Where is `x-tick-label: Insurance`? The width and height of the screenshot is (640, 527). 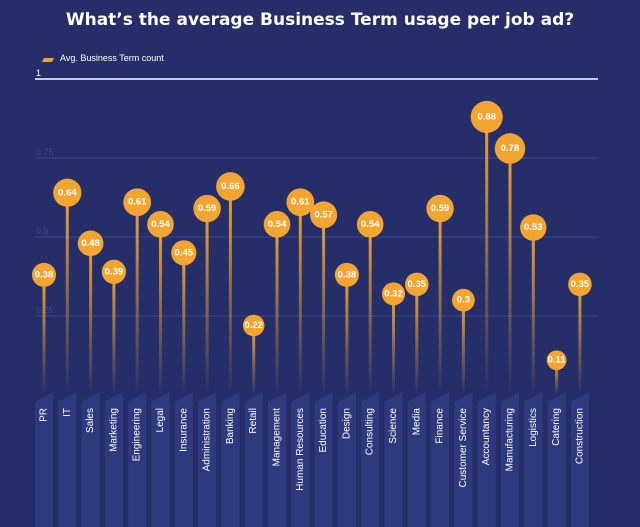 x-tick-label: Insurance is located at coordinates (183, 430).